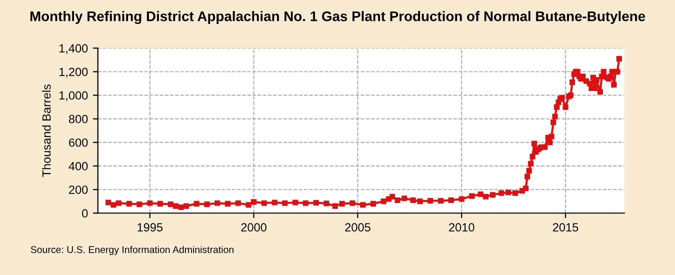 This screenshot has width=675, height=275. I want to click on y-tick-label: 200, so click(78, 190).